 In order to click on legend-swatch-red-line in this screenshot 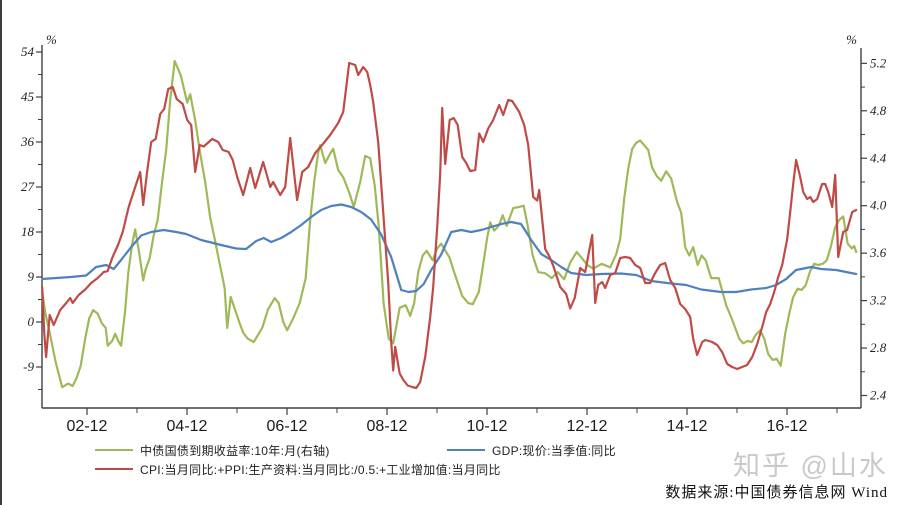, I will do `click(114, 469)`.